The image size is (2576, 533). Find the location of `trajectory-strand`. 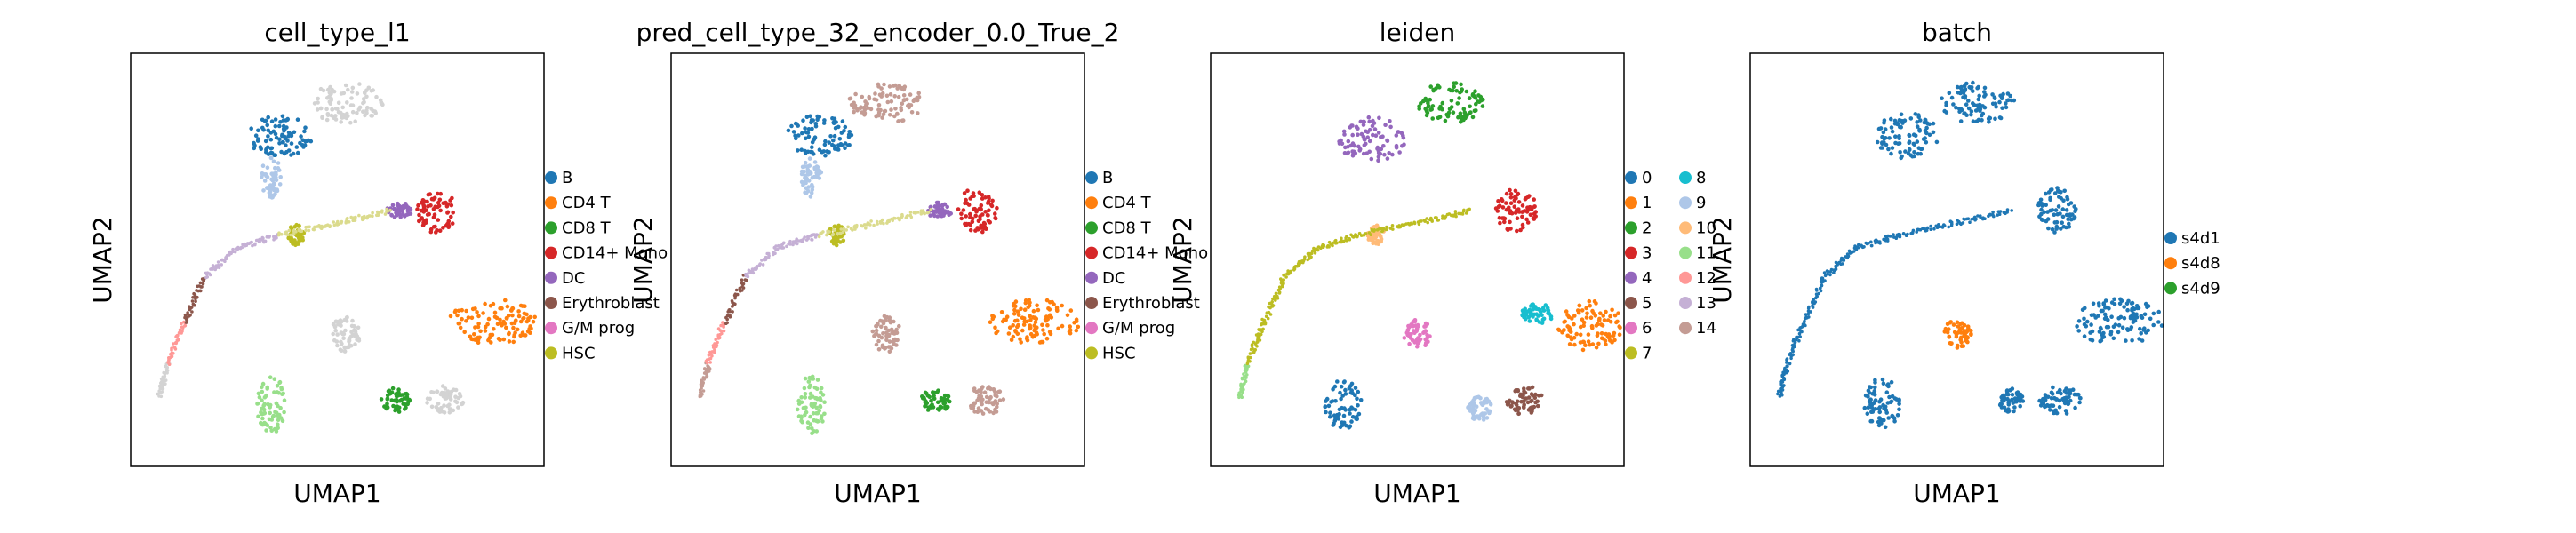

trajectory-strand is located at coordinates (1353, 303).